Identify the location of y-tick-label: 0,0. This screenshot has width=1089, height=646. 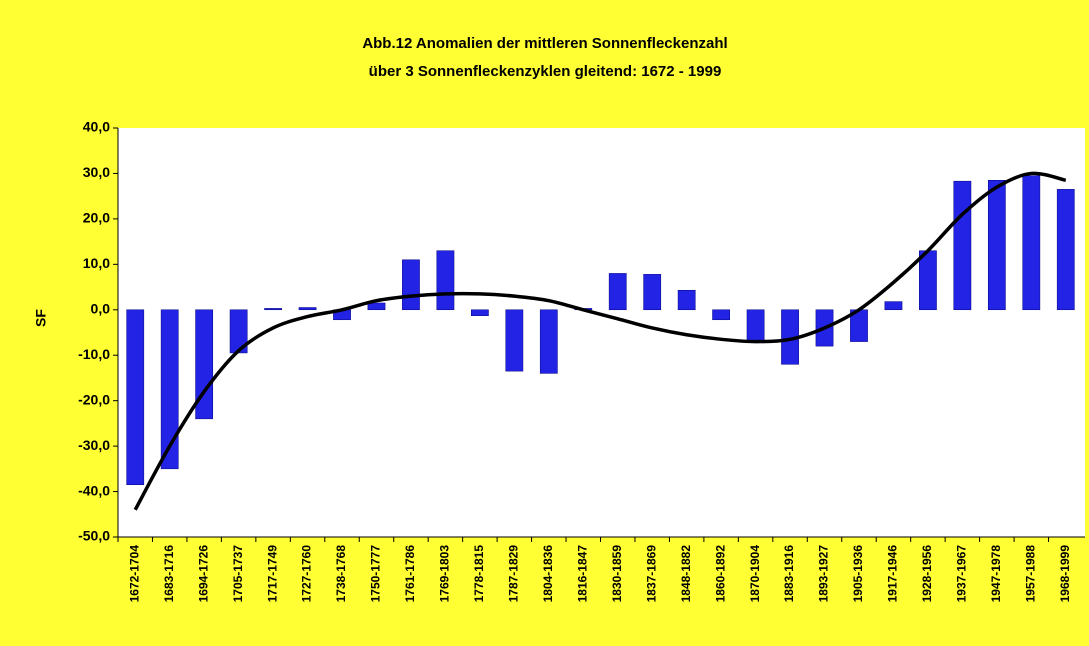
(101, 308).